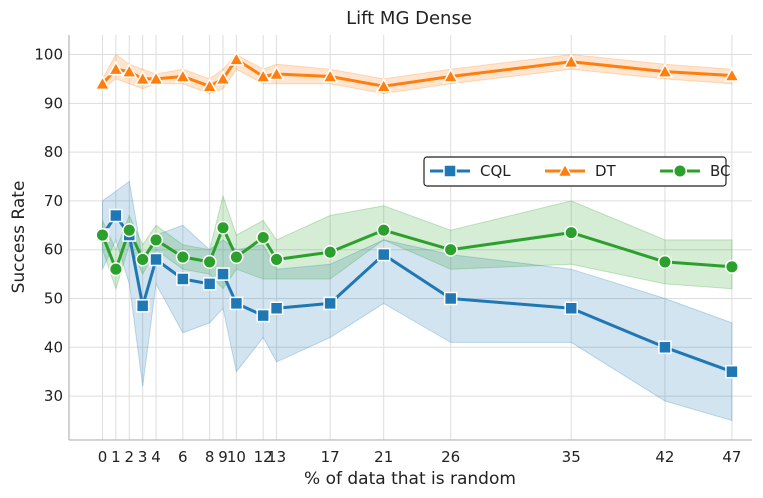 Image resolution: width=763 pixels, height=498 pixels. Describe the element at coordinates (48, 226) in the screenshot. I see `y-tick-labels: 30 40 50 60 70 80 90 100` at that location.